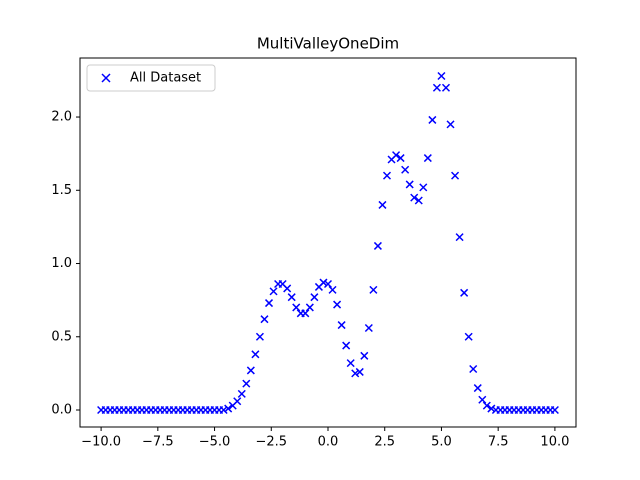 The height and width of the screenshot is (480, 640). I want to click on y-tick-label: 0.5, so click(61, 336).